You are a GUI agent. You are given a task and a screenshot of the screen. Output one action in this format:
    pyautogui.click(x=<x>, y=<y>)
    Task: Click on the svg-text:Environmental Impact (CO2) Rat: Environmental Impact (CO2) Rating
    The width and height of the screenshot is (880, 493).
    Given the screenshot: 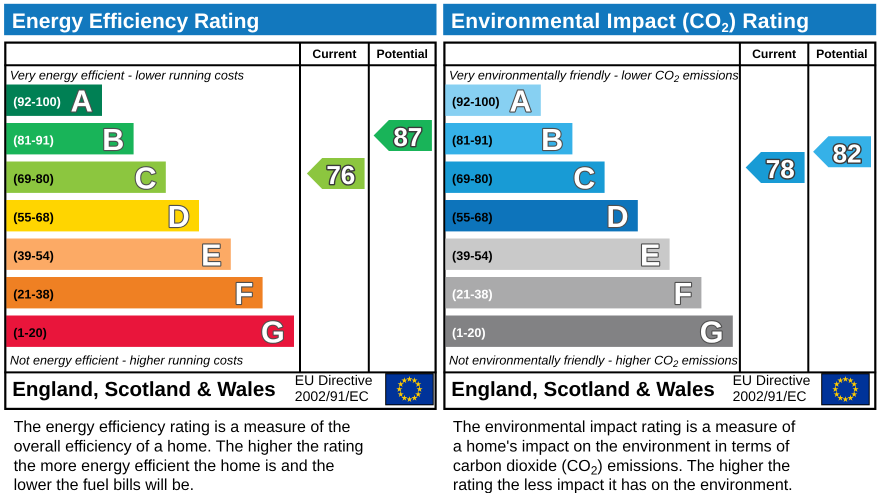 What is the action you would take?
    pyautogui.click(x=630, y=22)
    